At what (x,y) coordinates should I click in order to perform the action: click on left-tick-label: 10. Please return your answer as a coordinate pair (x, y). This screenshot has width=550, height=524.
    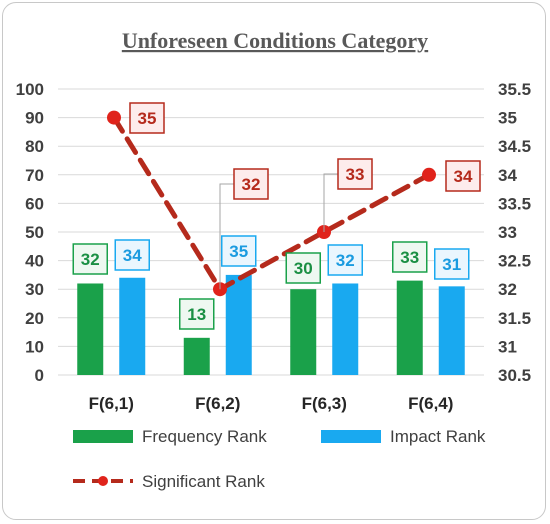
    Looking at the image, I should click on (34, 346).